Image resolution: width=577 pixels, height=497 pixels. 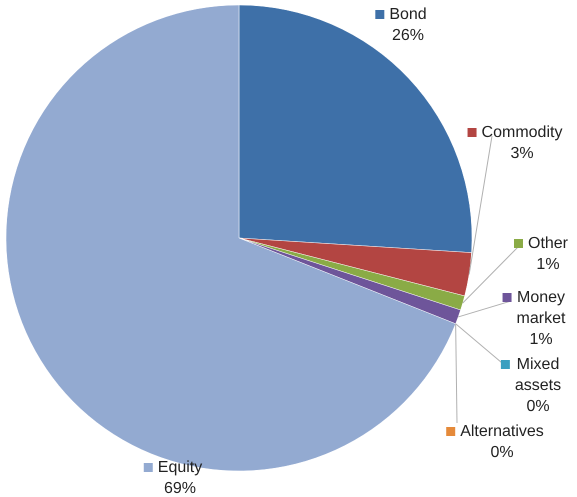 I want to click on legend-label: Mixed assets, so click(x=538, y=375).